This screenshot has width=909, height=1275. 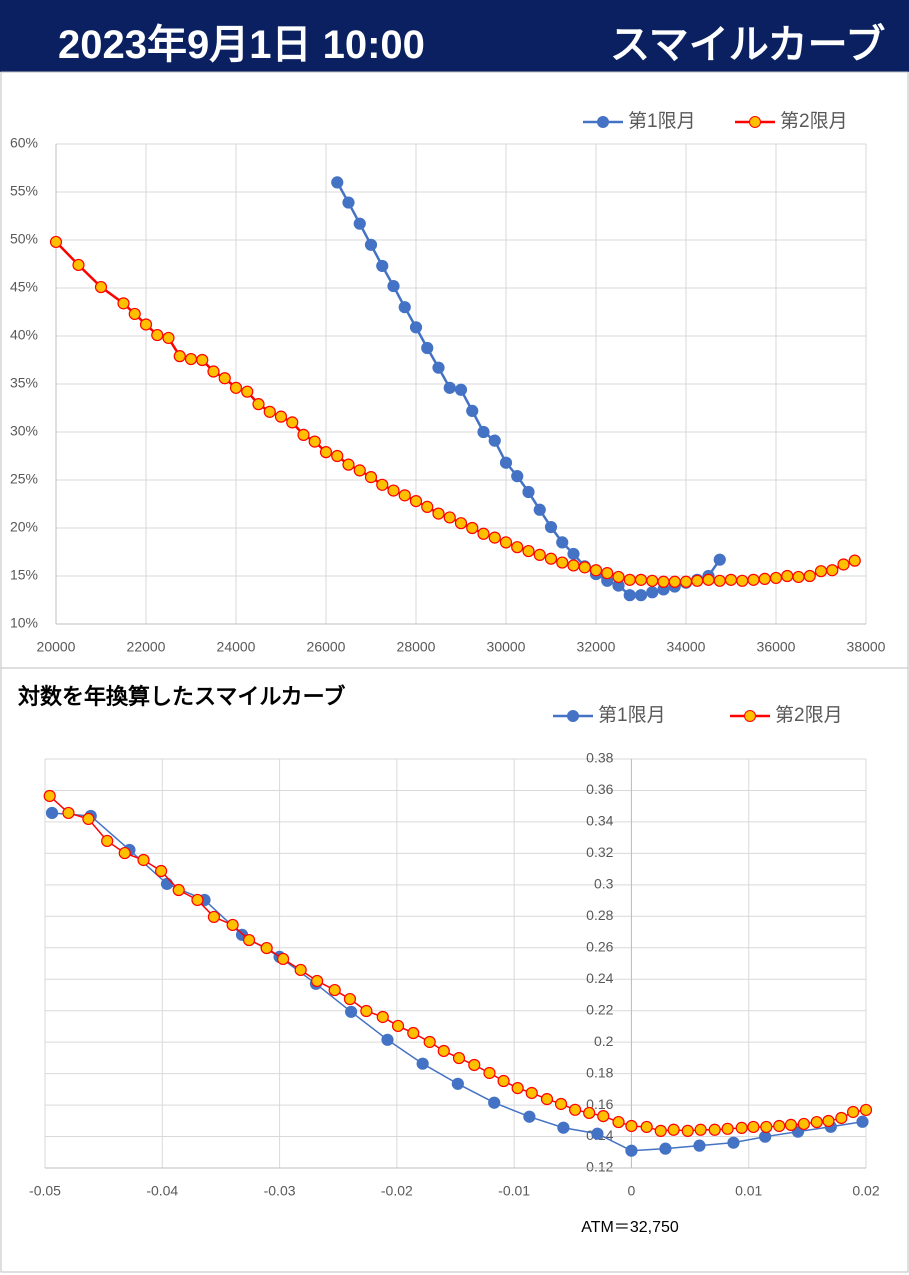 I want to click on header-datetime: 2023年9月1日 10:00, so click(x=241, y=45).